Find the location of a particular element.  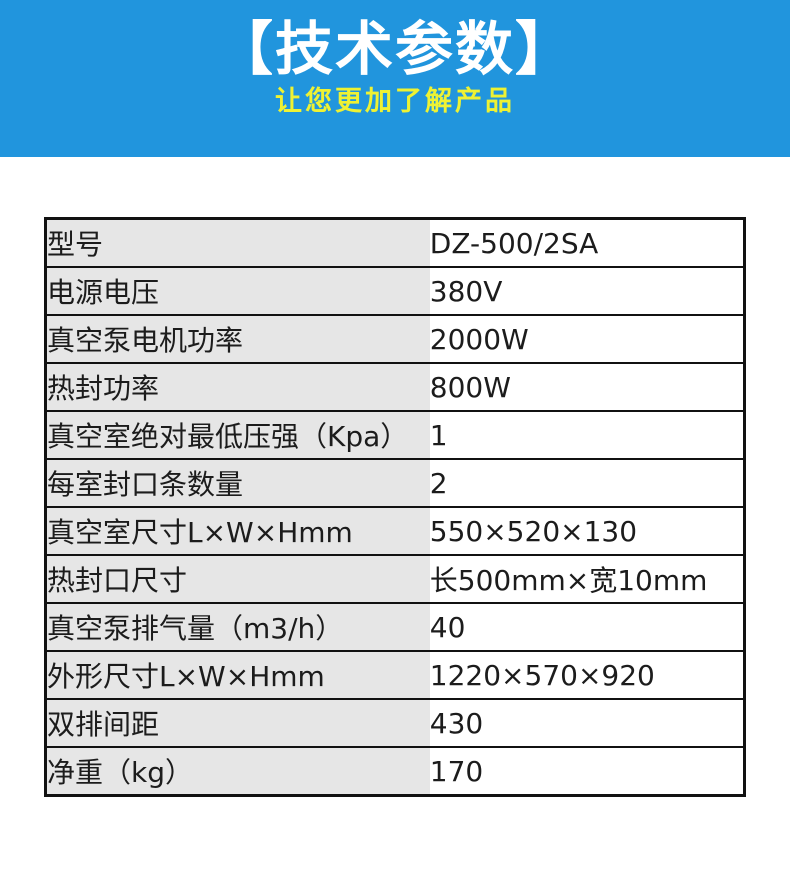

table-row: 外形尺寸L×W×Hmm 1220×570×920 is located at coordinates (395, 675).